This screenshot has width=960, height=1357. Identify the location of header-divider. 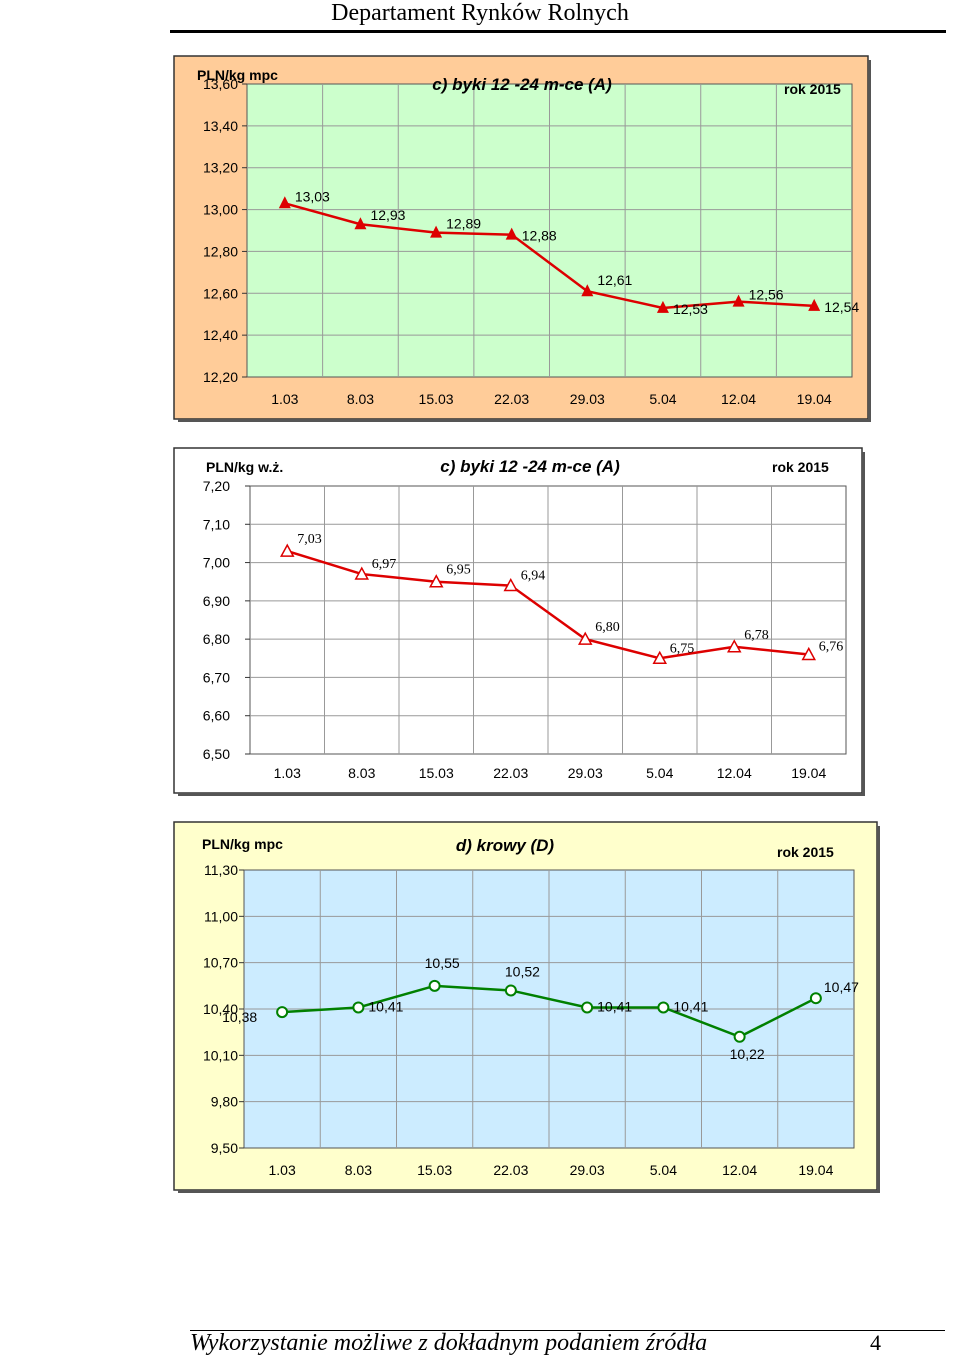
(558, 31).